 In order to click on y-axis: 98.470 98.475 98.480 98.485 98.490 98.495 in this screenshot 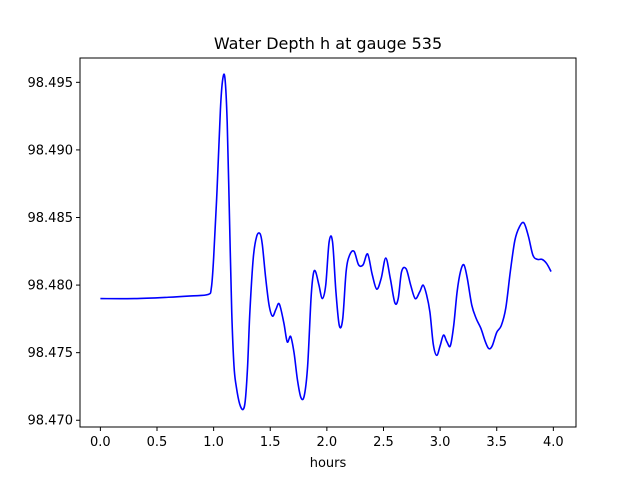, I will do `click(54, 252)`.